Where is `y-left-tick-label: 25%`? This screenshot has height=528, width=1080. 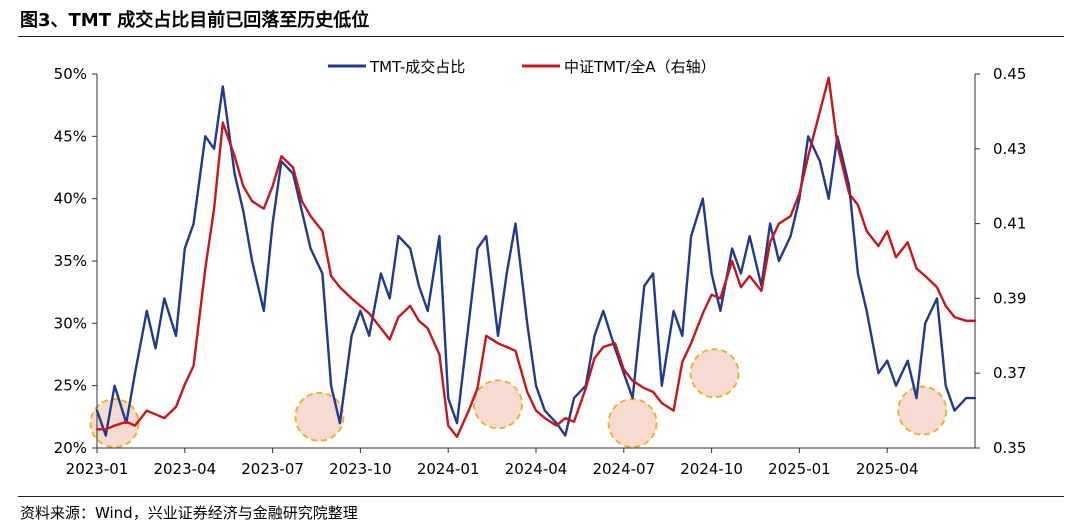
y-left-tick-label: 25% is located at coordinates (70, 386).